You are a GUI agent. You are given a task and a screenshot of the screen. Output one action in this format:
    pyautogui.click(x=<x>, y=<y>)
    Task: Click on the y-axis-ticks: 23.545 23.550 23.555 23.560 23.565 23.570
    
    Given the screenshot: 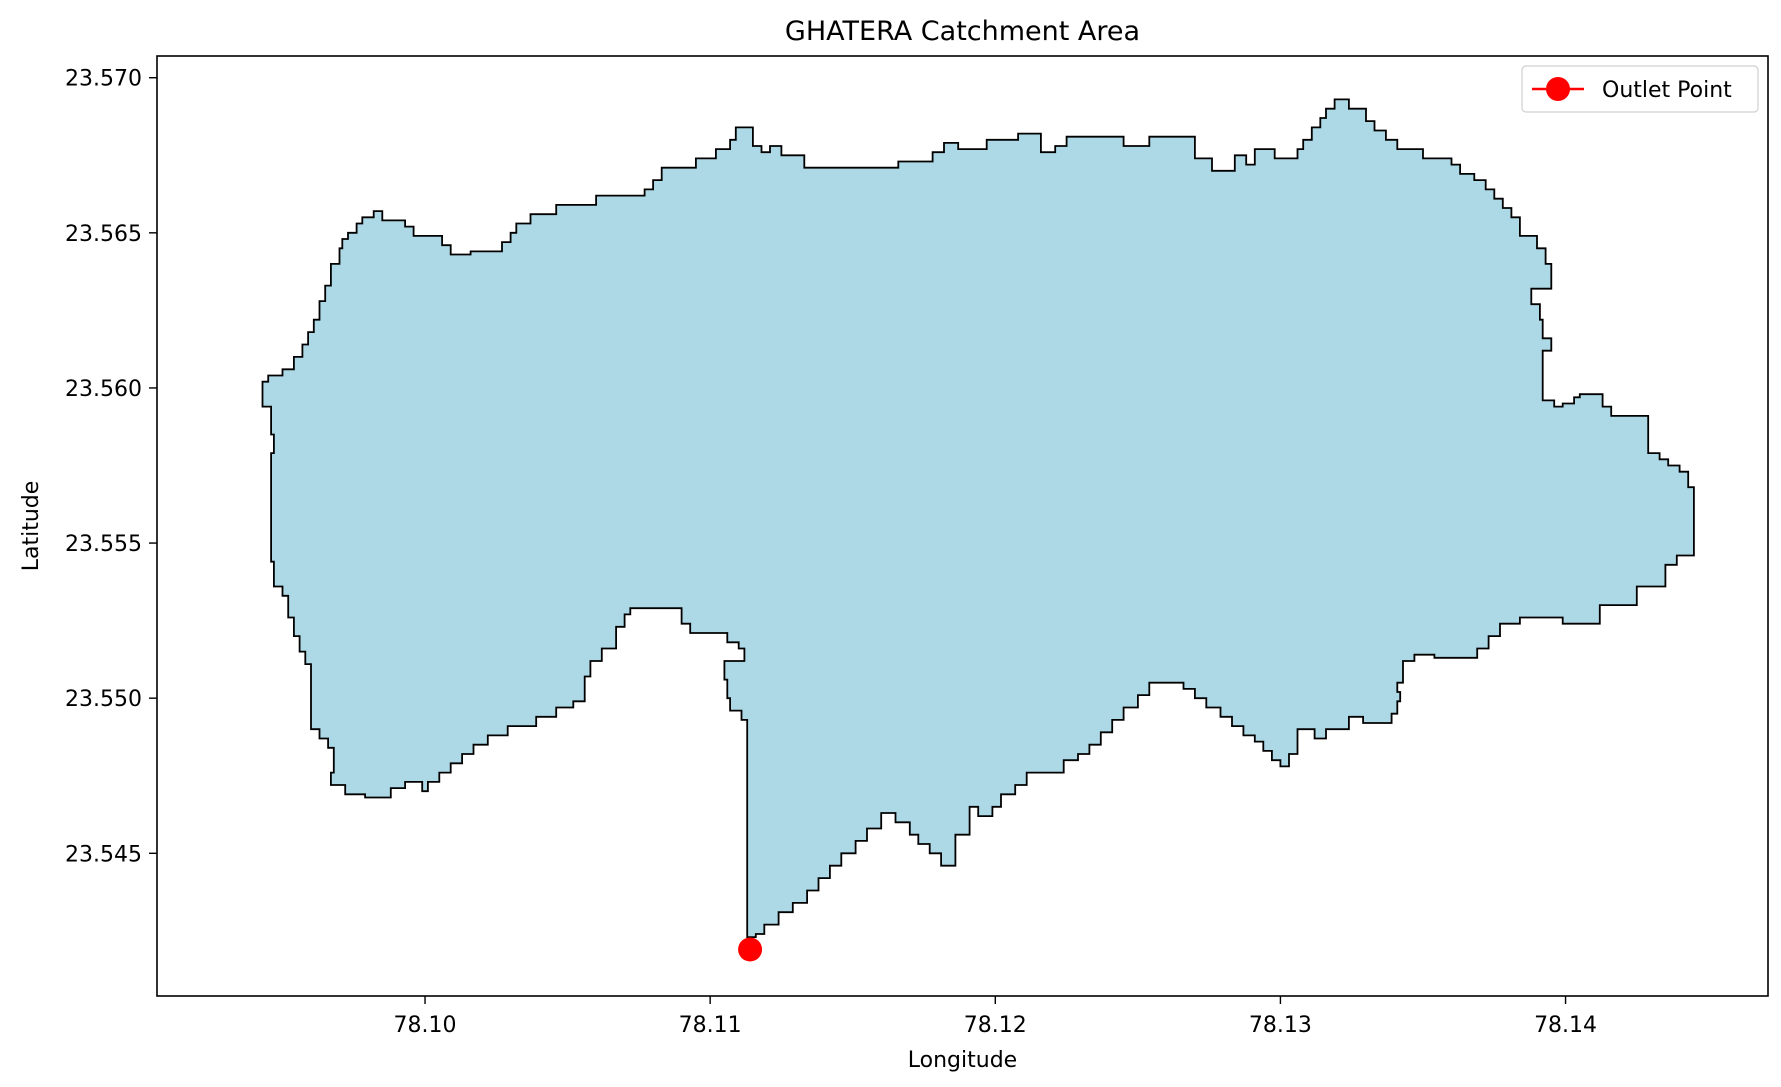 What is the action you would take?
    pyautogui.click(x=111, y=467)
    